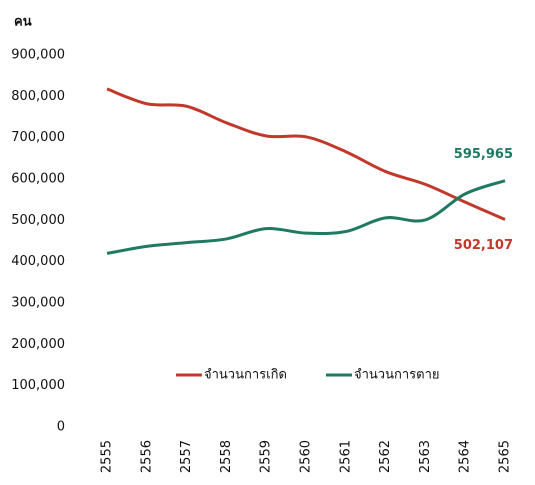 This screenshot has height=485, width=535. Describe the element at coordinates (38, 96) in the screenshot. I see `y-tick-label: 800,000` at that location.